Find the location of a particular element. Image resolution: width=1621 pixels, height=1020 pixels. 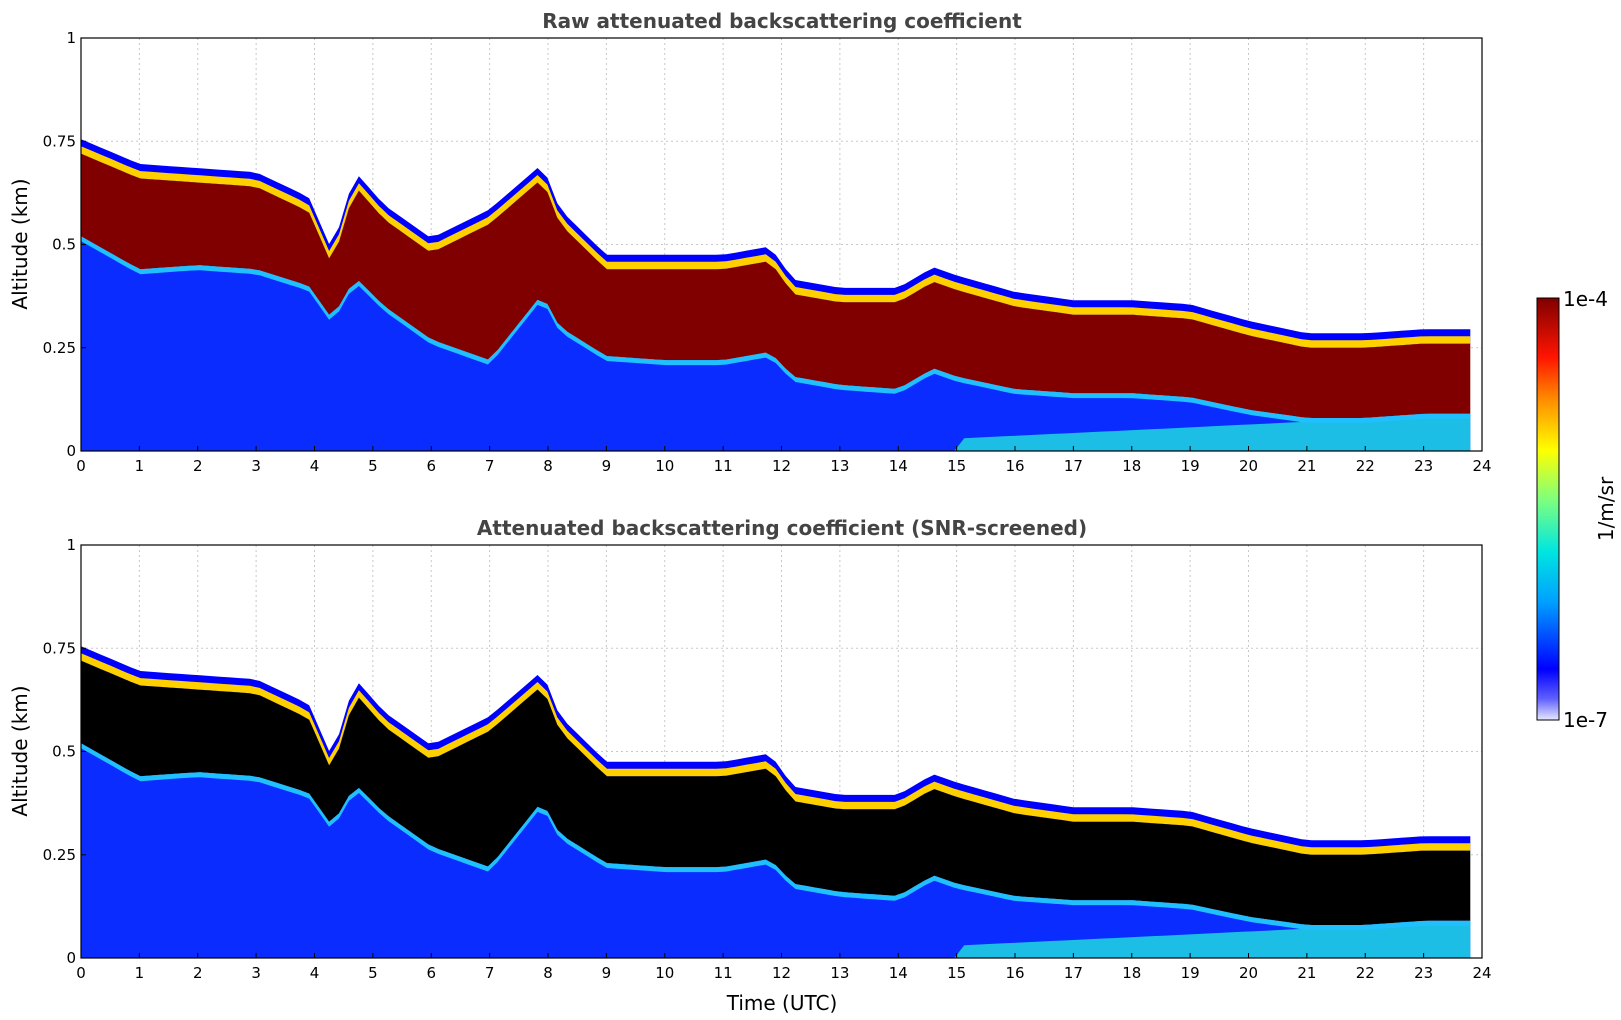

colorbar-min-label: 1e-7 is located at coordinates (1585, 720).